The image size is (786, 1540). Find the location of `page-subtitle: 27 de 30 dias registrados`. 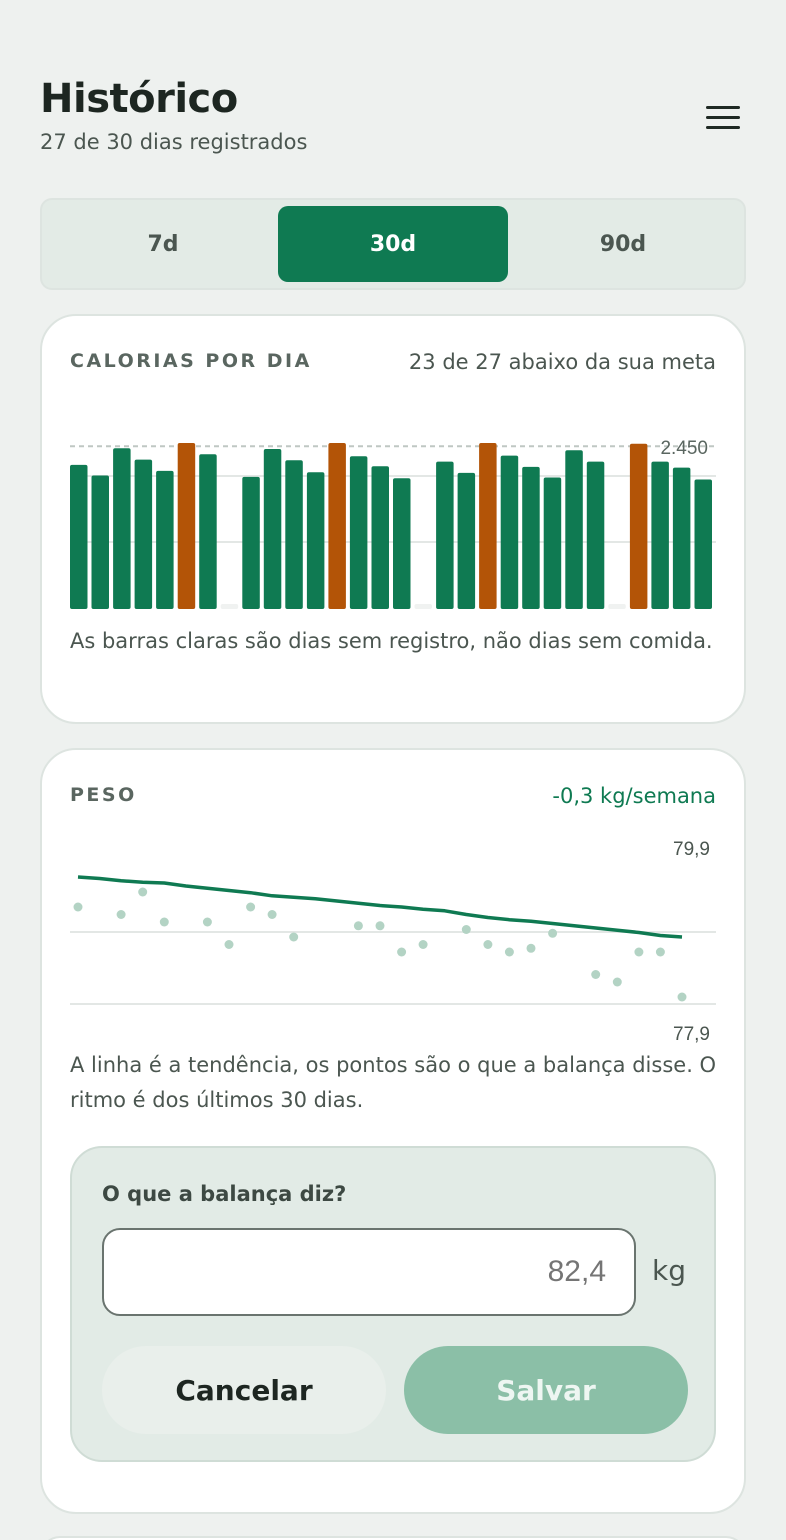

page-subtitle: 27 de 30 dias registrados is located at coordinates (174, 142).